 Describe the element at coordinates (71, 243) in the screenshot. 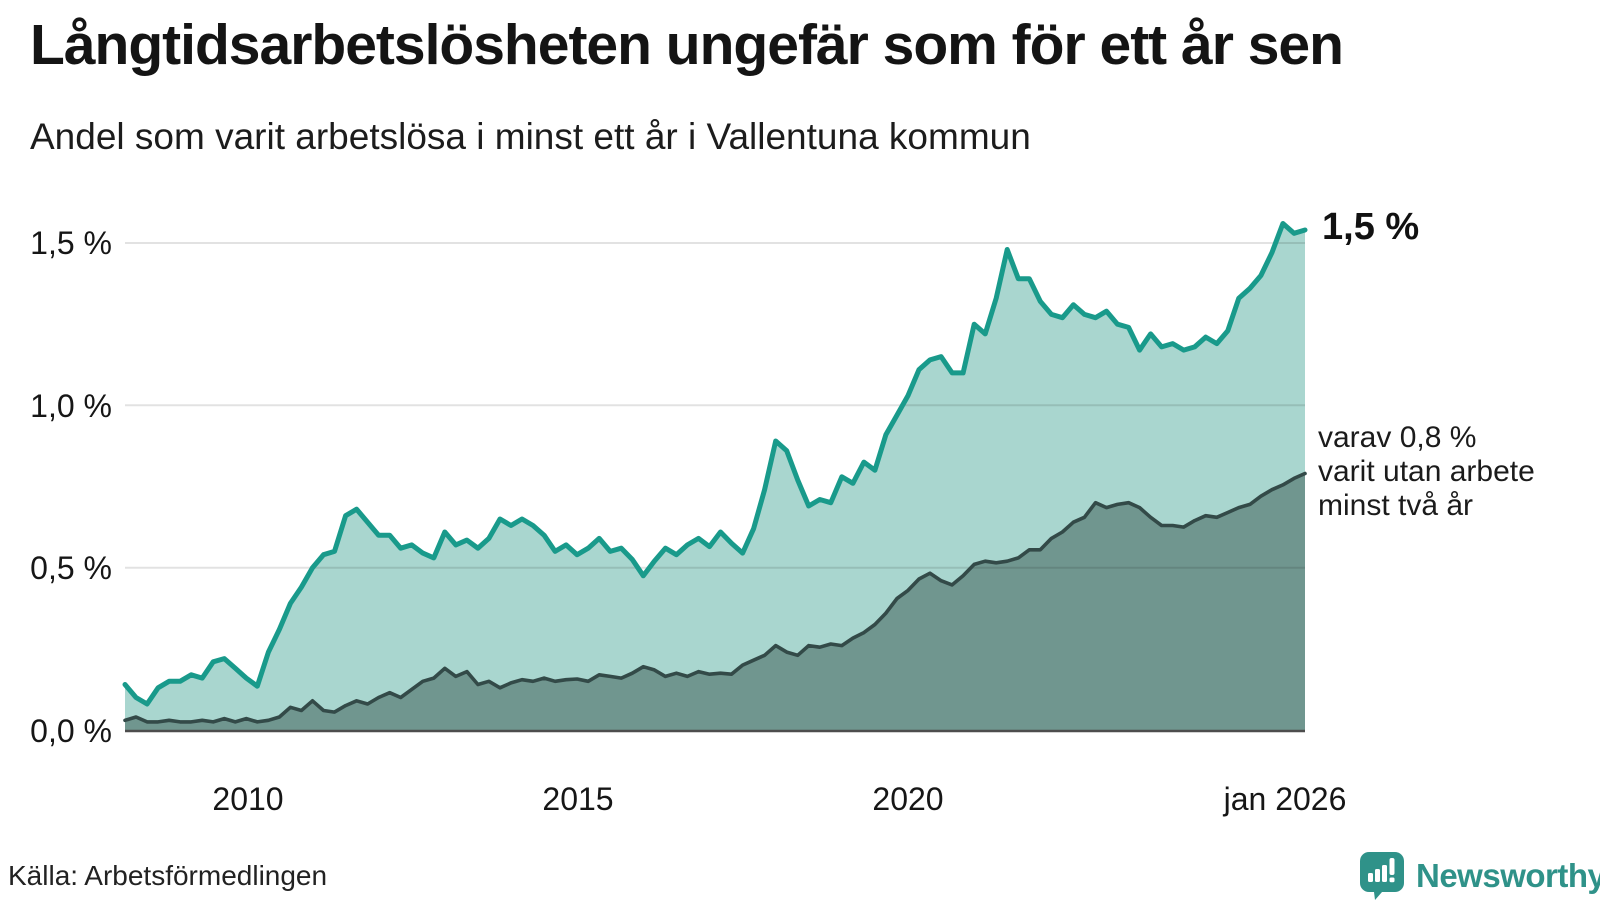

I see `y-tick-1-5: 1,5 %` at that location.